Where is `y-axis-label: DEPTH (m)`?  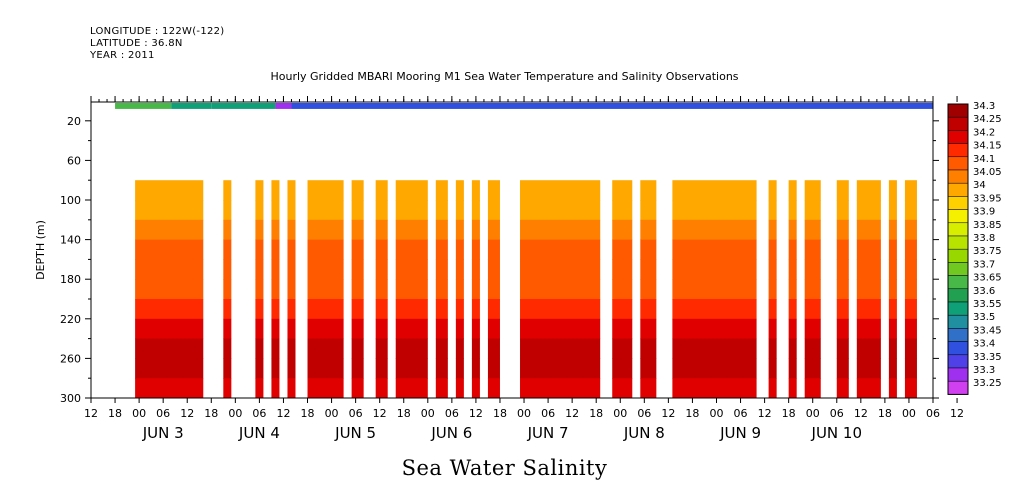
y-axis-label: DEPTH (m) is located at coordinates (40, 250).